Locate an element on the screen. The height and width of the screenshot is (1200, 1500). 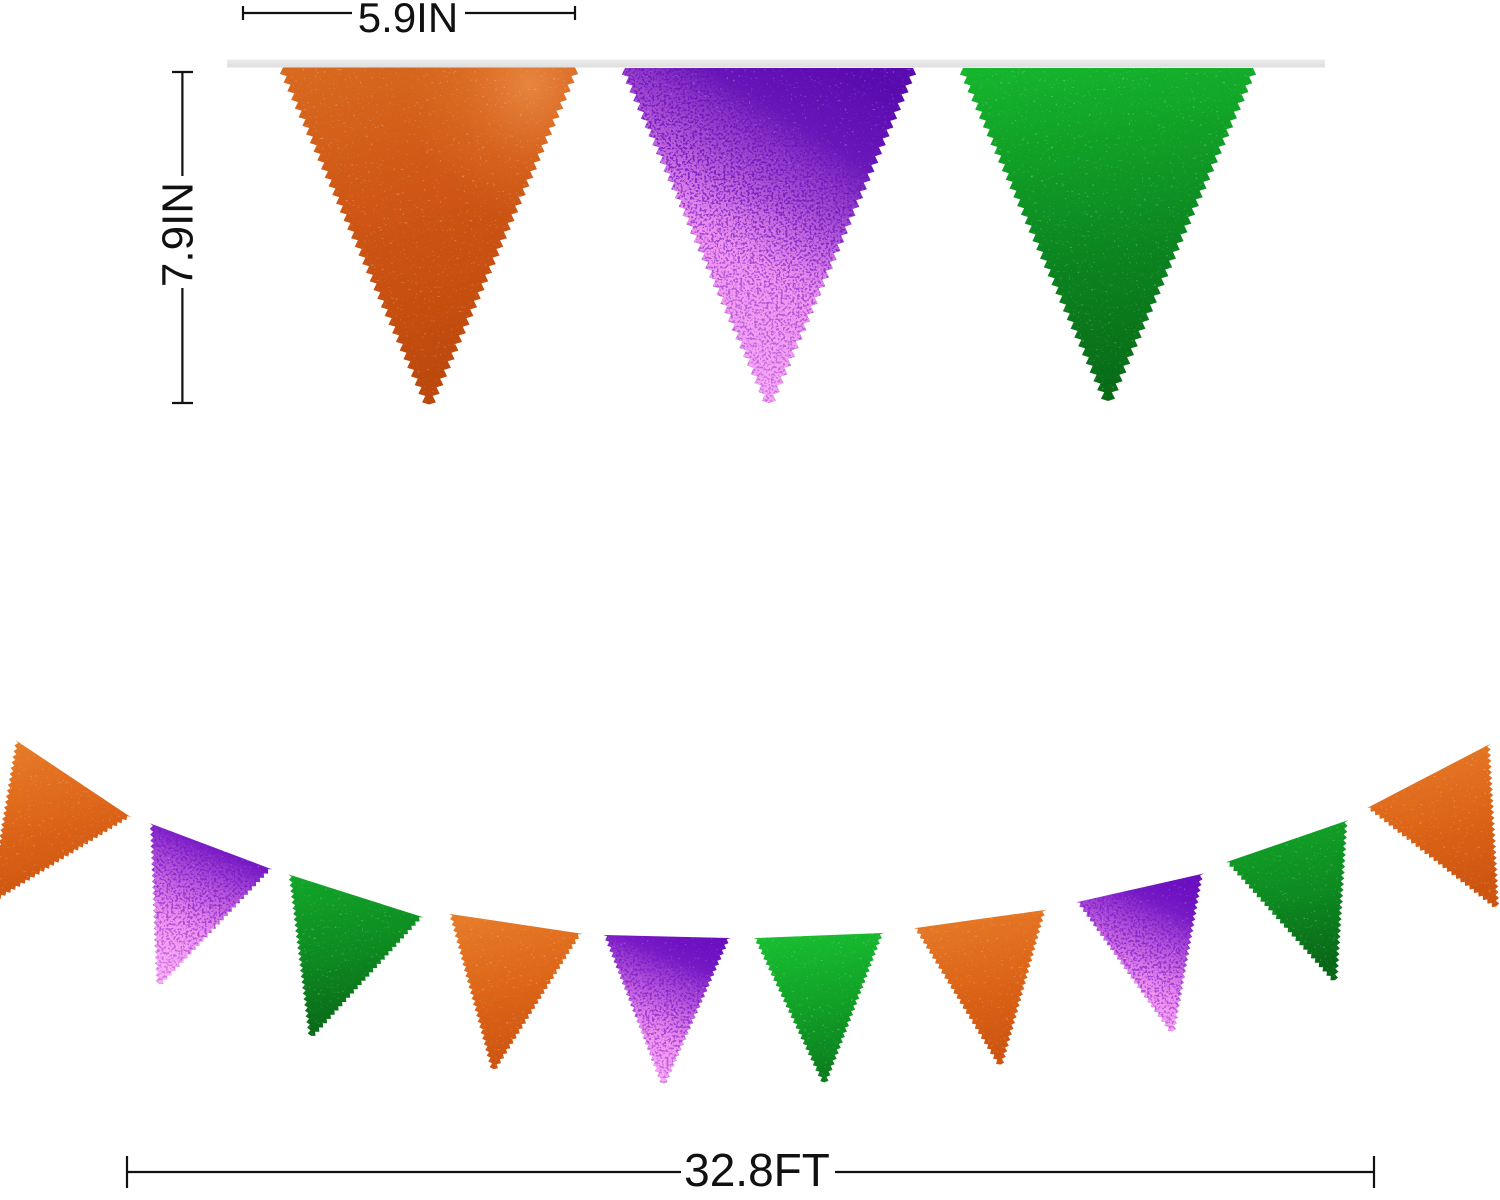
svg-text: 5.9IN is located at coordinates (408, 20).